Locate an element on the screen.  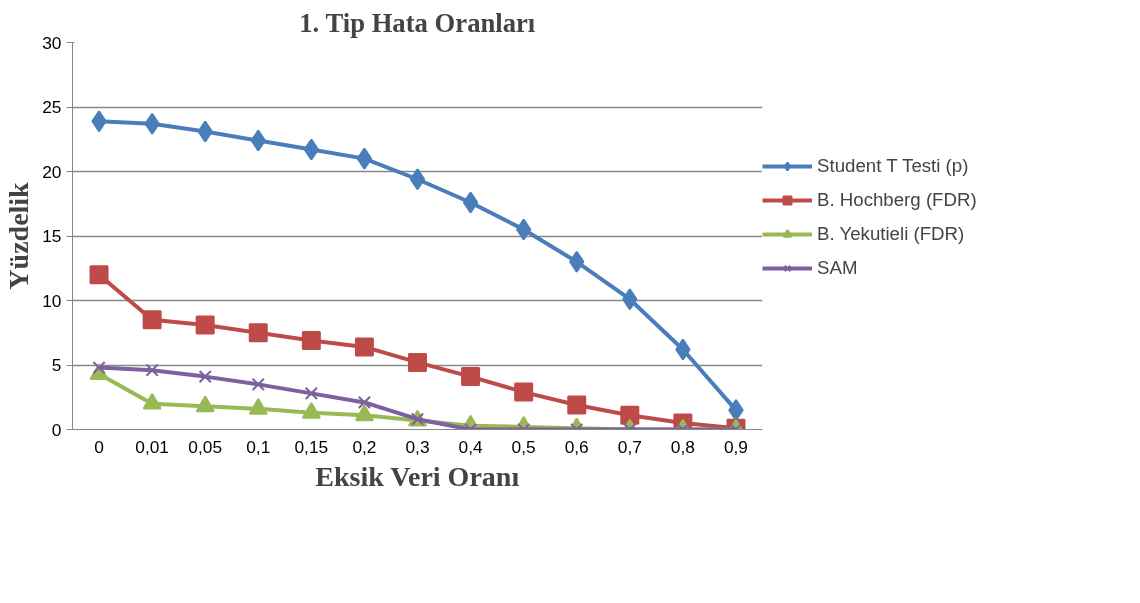
chart-title: 1. Tip Hata Oranları is located at coordinates (417, 22).